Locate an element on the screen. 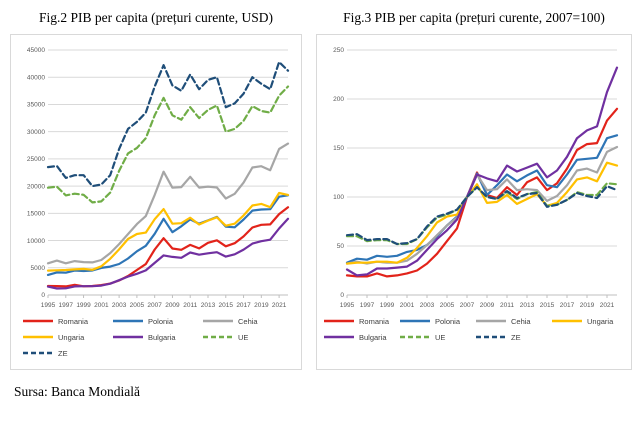  fig2-legend: Romania Polonia Cehia Ungaria Bulgaria UE ZE is located at coordinates (156, 337).